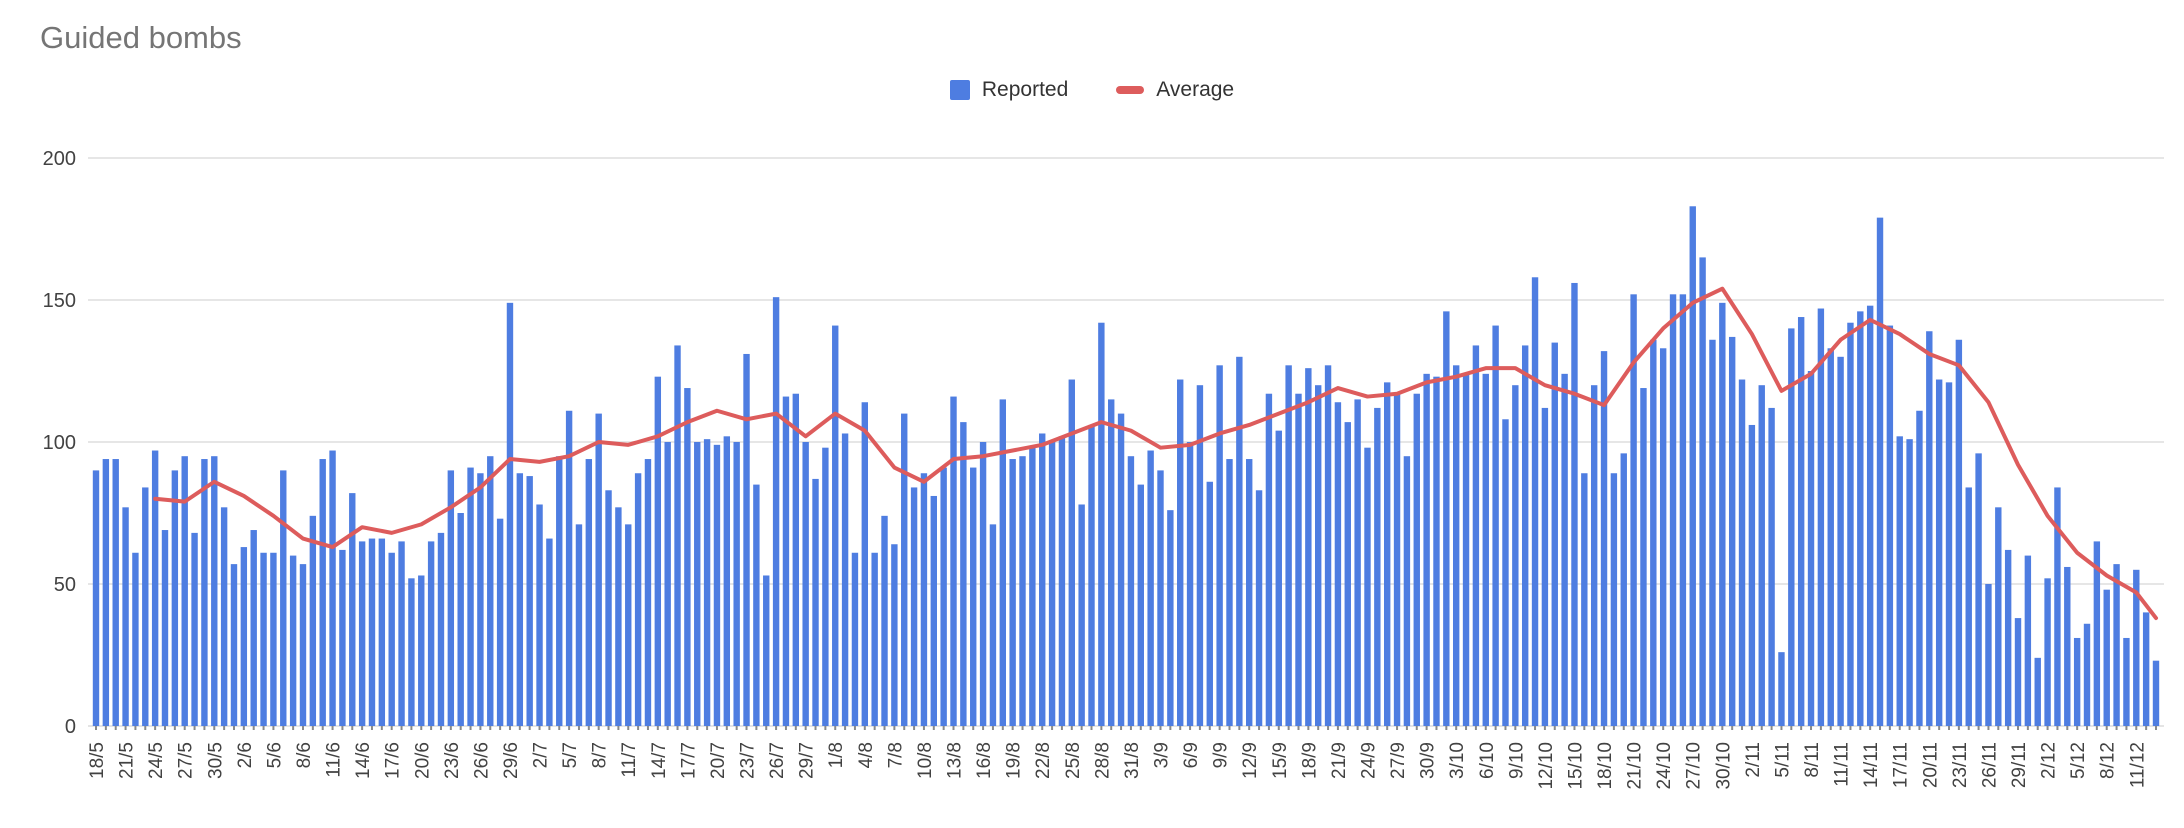  Describe the element at coordinates (1008, 90) in the screenshot. I see `legend-item-reported: Reported` at that location.